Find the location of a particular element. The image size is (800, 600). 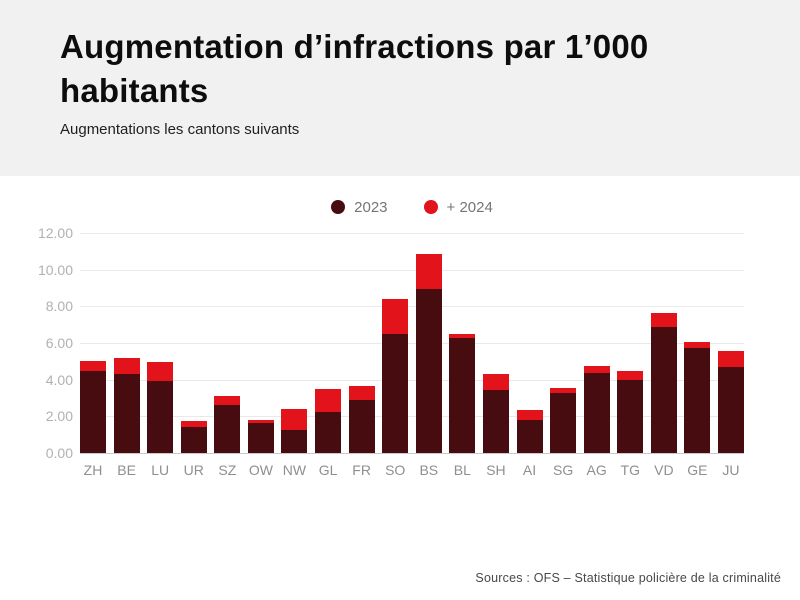

bar-segment-2024-BS is located at coordinates (428, 271).